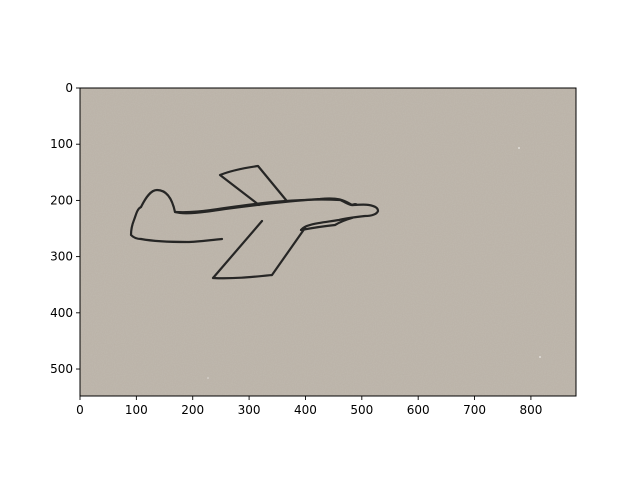 Image resolution: width=640 pixels, height=480 pixels. What do you see at coordinates (80, 410) in the screenshot?
I see `x-tick-label: 0` at bounding box center [80, 410].